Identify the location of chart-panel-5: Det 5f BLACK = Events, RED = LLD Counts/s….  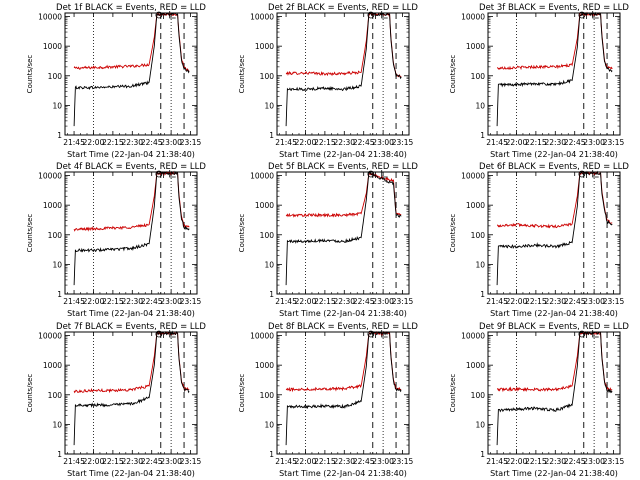
(328, 240).